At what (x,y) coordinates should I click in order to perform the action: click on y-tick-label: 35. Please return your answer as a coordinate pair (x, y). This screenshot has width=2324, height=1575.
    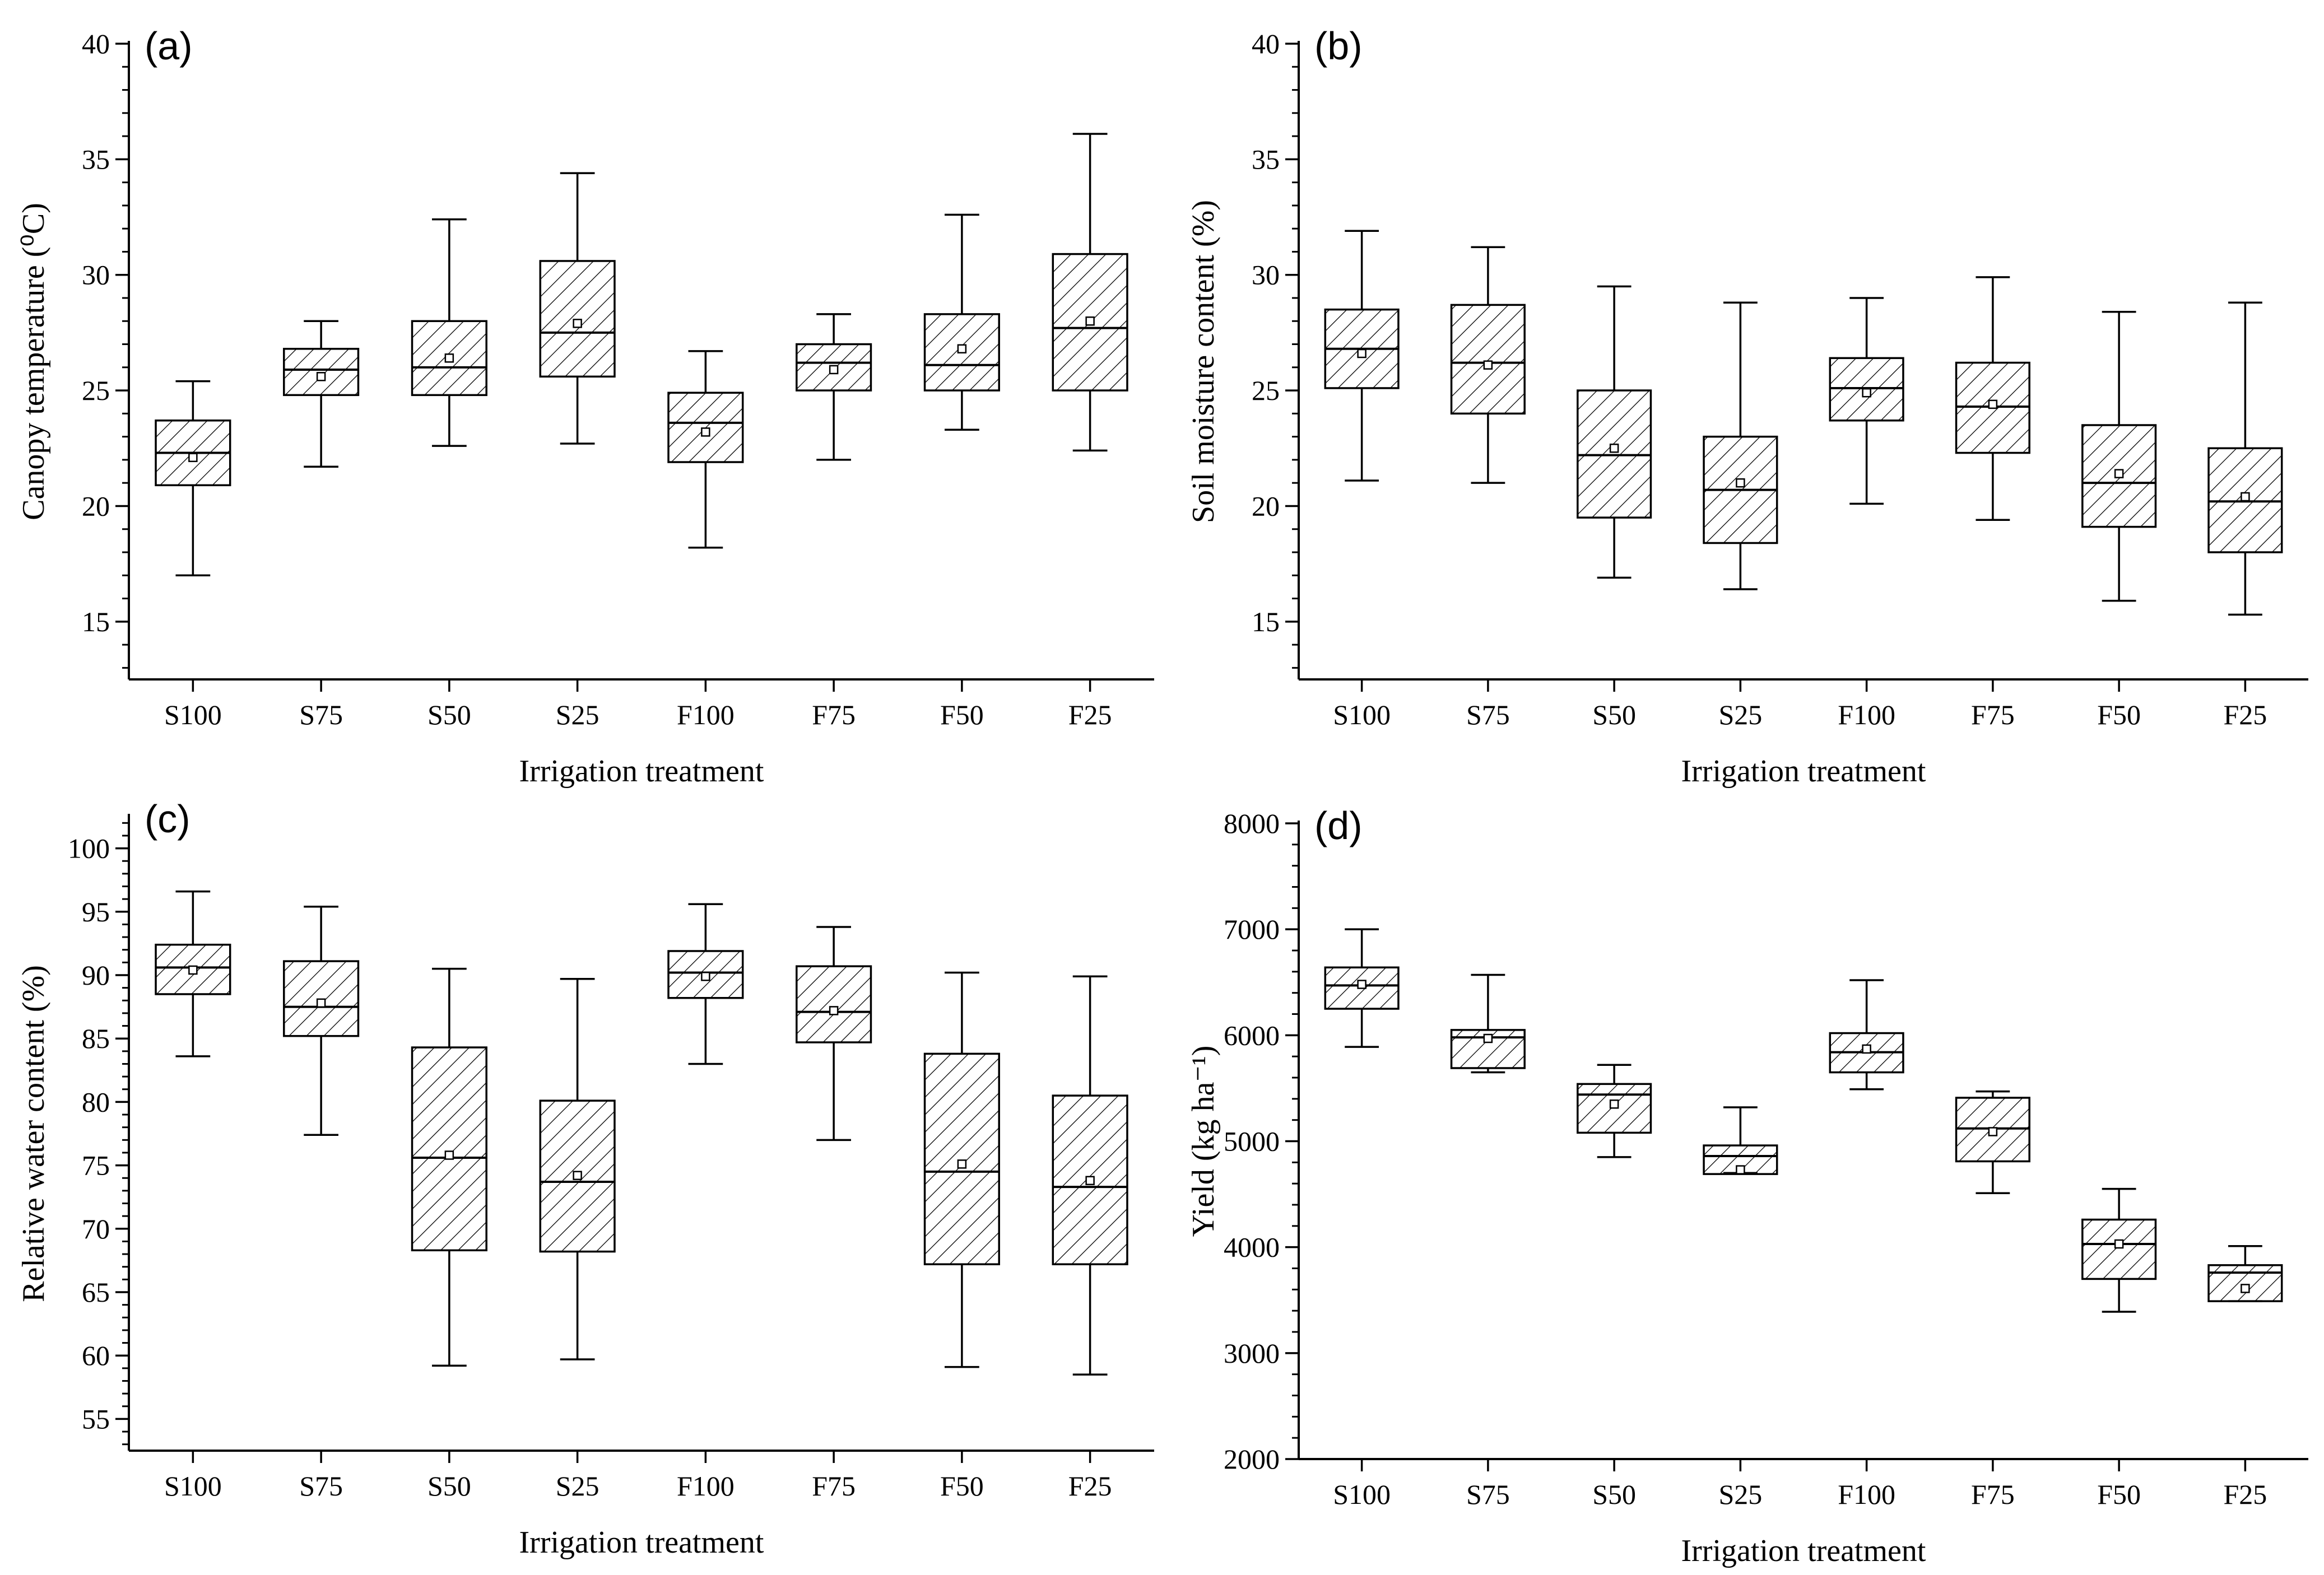
    Looking at the image, I should click on (96, 159).